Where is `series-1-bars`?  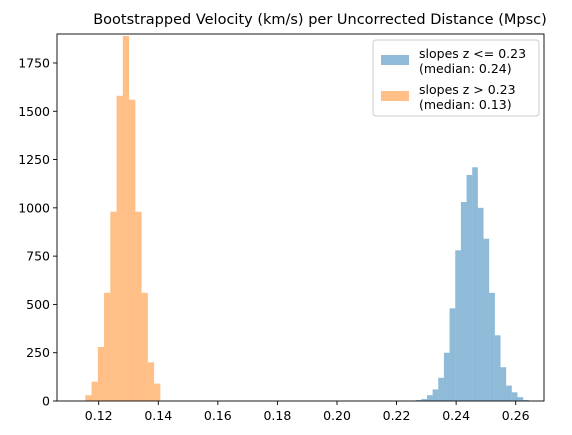
series-1-bars is located at coordinates (472, 284).